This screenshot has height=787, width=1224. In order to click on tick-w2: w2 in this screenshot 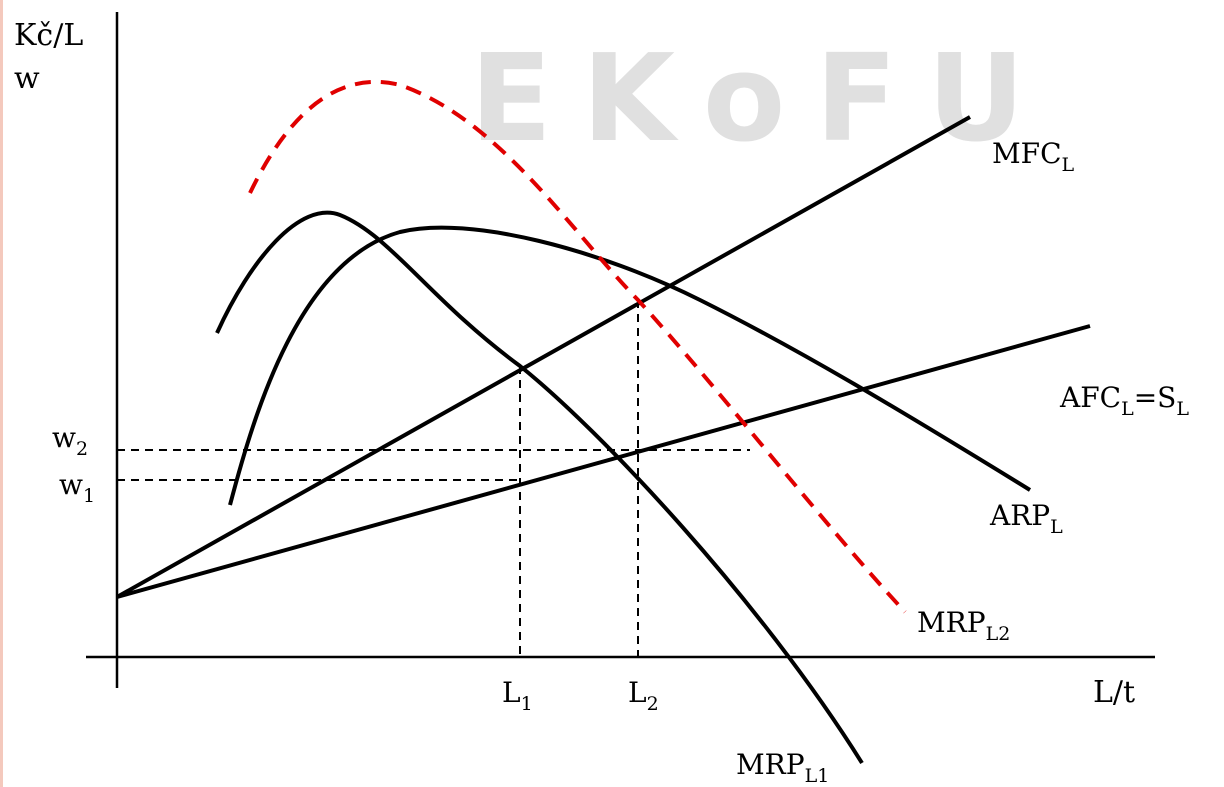, I will do `click(70, 440)`.